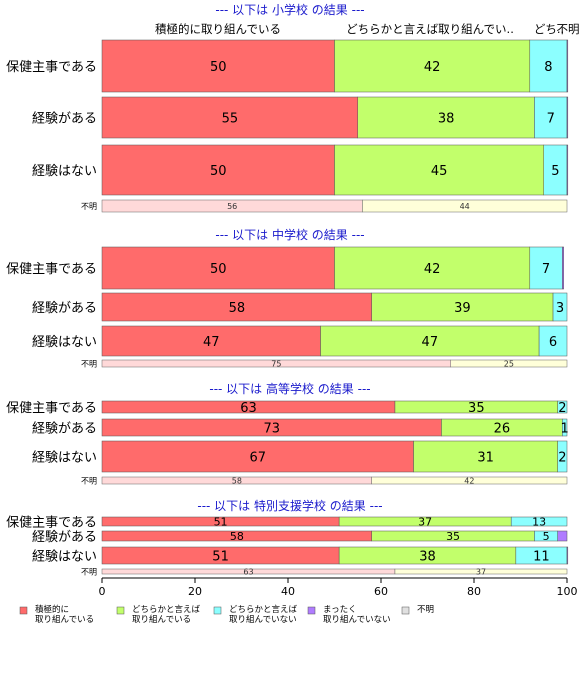 The width and height of the screenshot is (580, 698). Describe the element at coordinates (502, 428) in the screenshot. I see `data-label: 26` at that location.